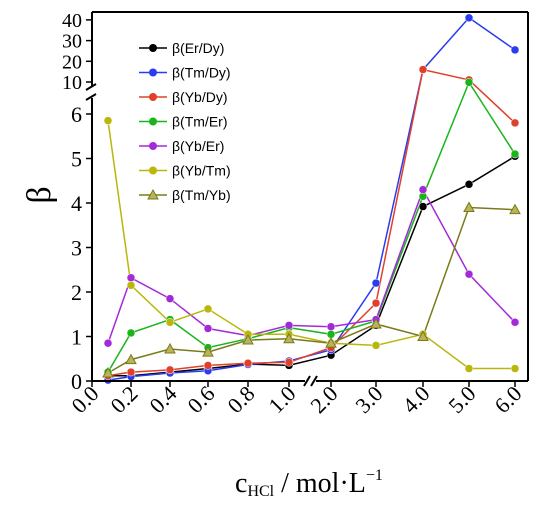 Image resolution: width=550 pixels, height=506 pixels. I want to click on y-tick-label: 20, so click(72, 62).